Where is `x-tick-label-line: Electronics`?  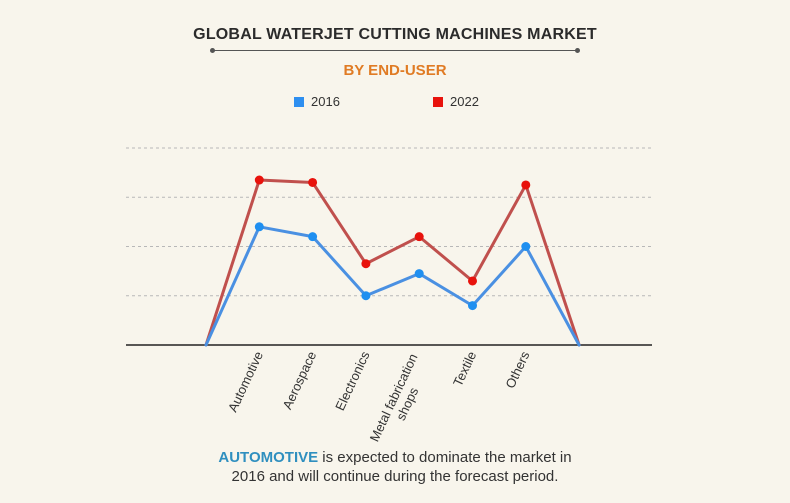 x-tick-label-line: Electronics is located at coordinates (352, 380).